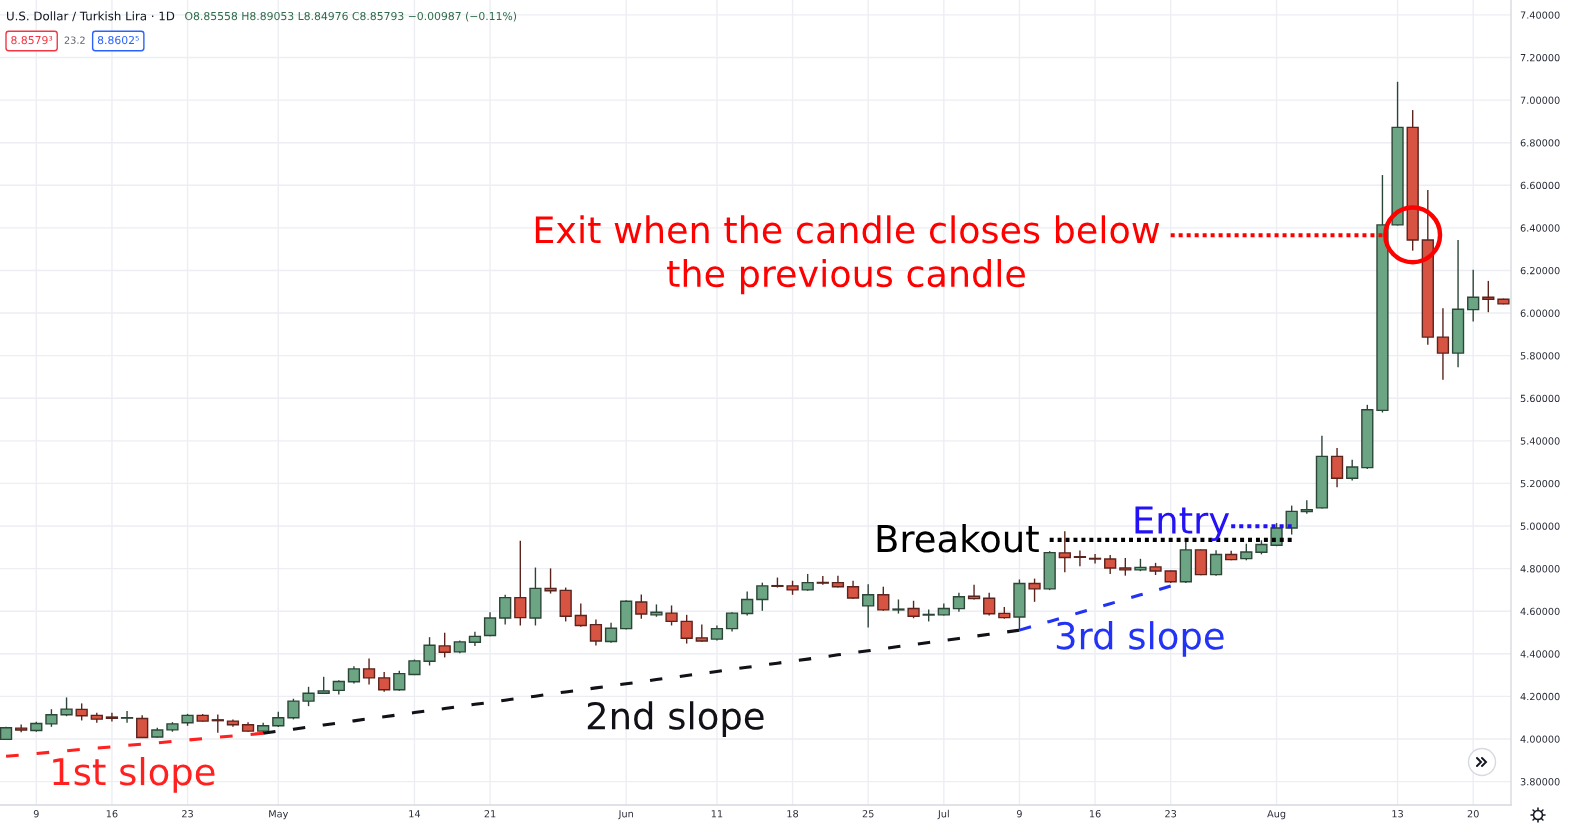 Image resolution: width=1570 pixels, height=831 pixels. What do you see at coordinates (958, 538) in the screenshot?
I see `series-label: Breakout` at bounding box center [958, 538].